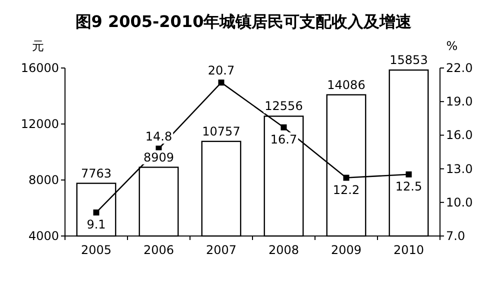  What do you see at coordinates (408, 250) in the screenshot?
I see `x-tick-label: 2010` at bounding box center [408, 250].